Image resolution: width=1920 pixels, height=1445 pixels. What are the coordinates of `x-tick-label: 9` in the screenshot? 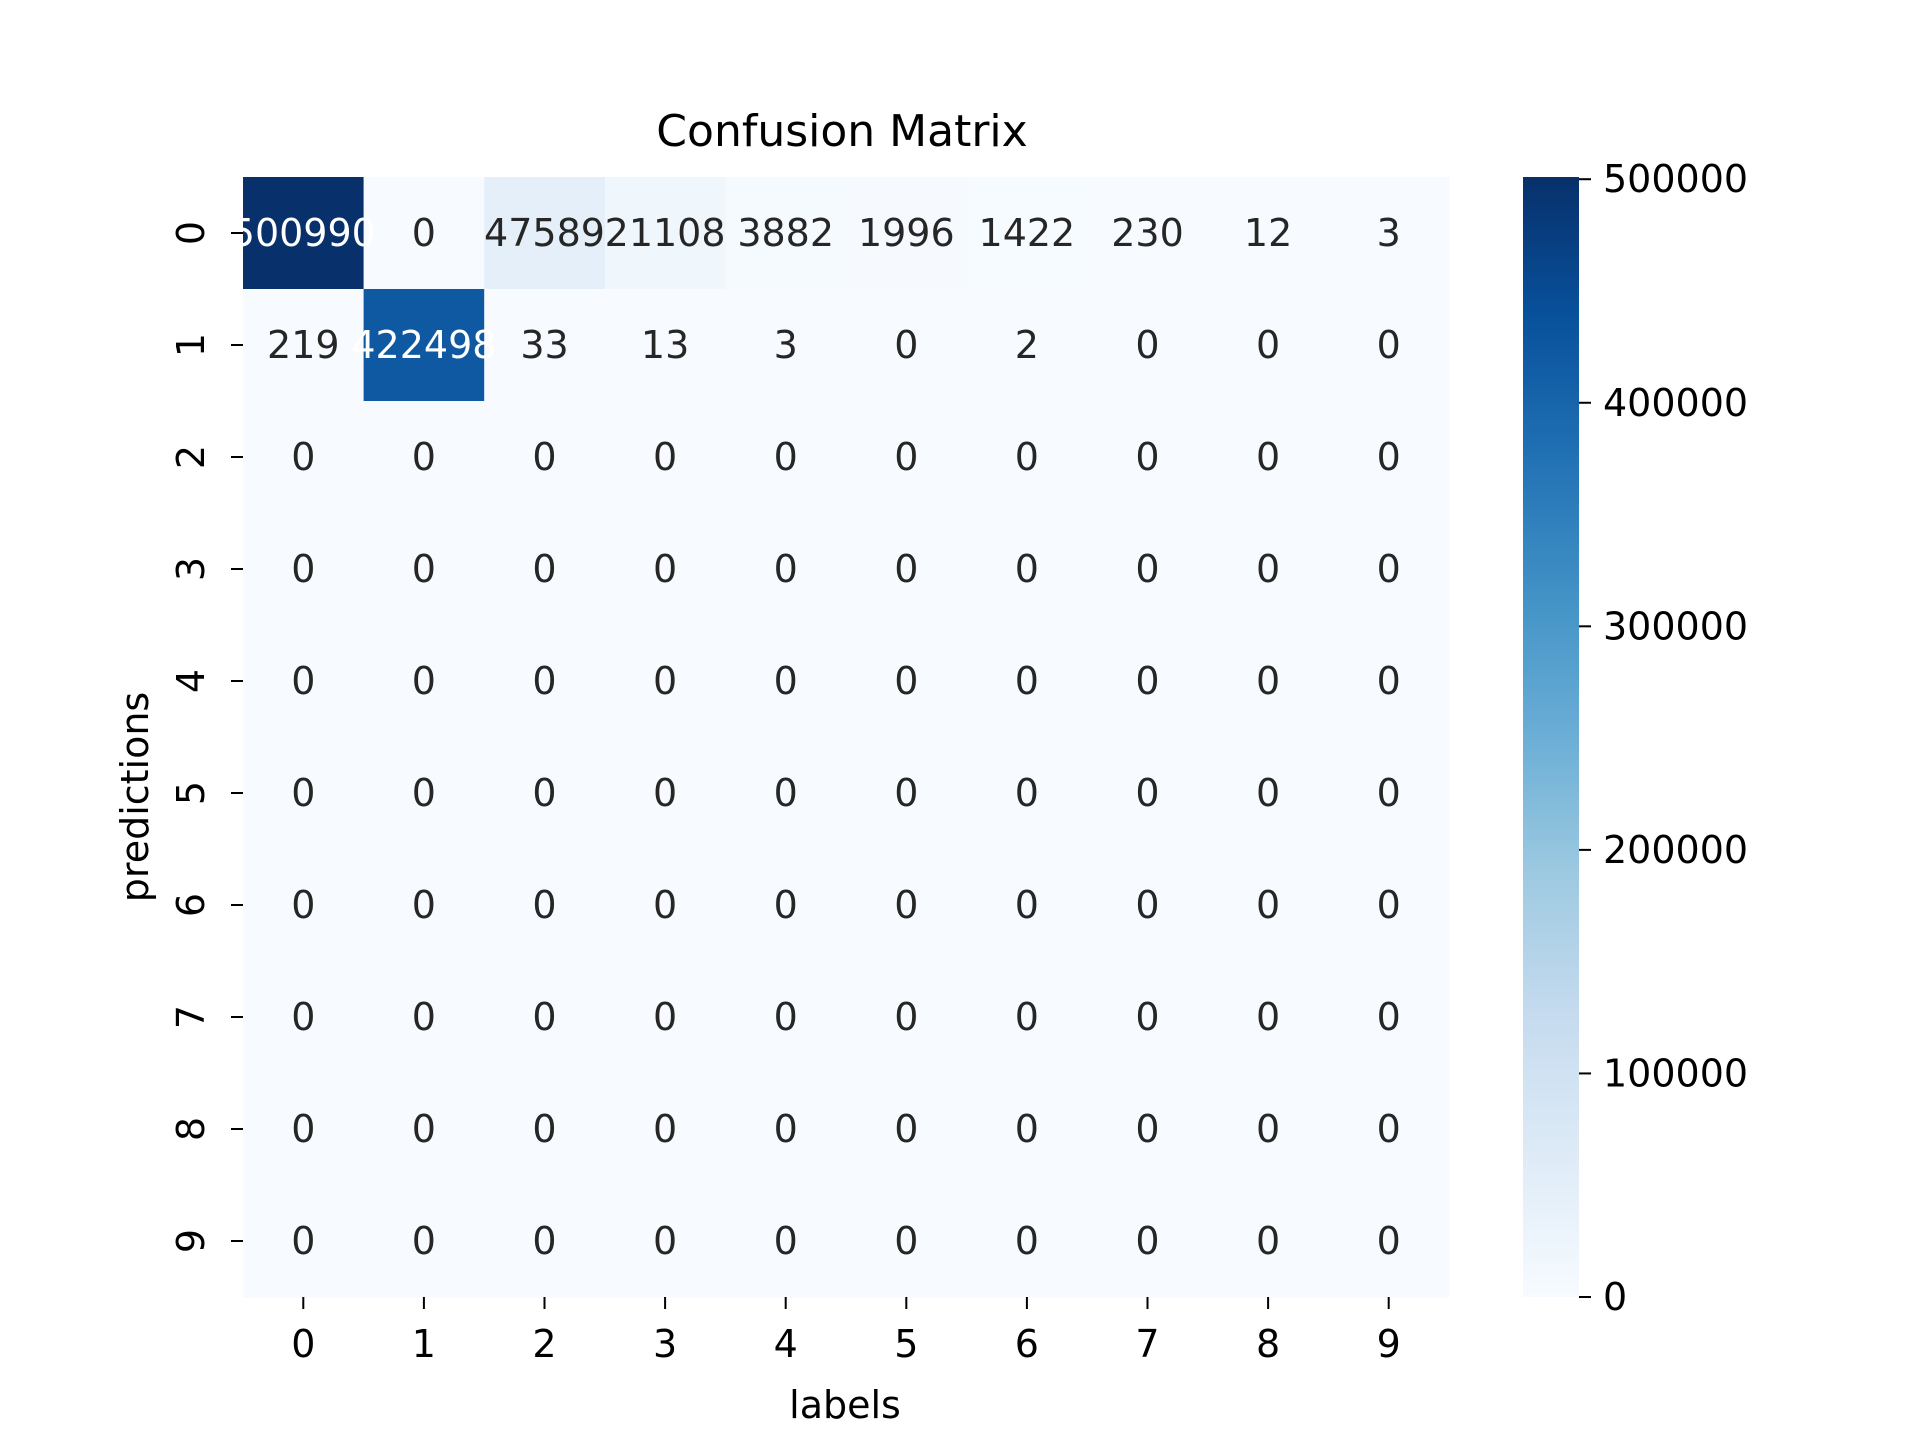 It's located at (1389, 1344).